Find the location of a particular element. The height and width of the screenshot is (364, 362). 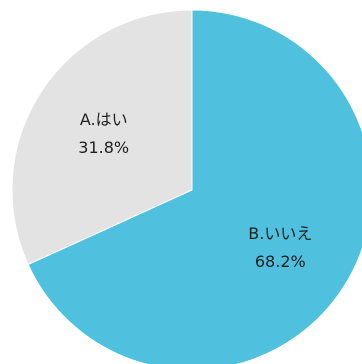

slice-percent-b: 68.2% is located at coordinates (280, 261).